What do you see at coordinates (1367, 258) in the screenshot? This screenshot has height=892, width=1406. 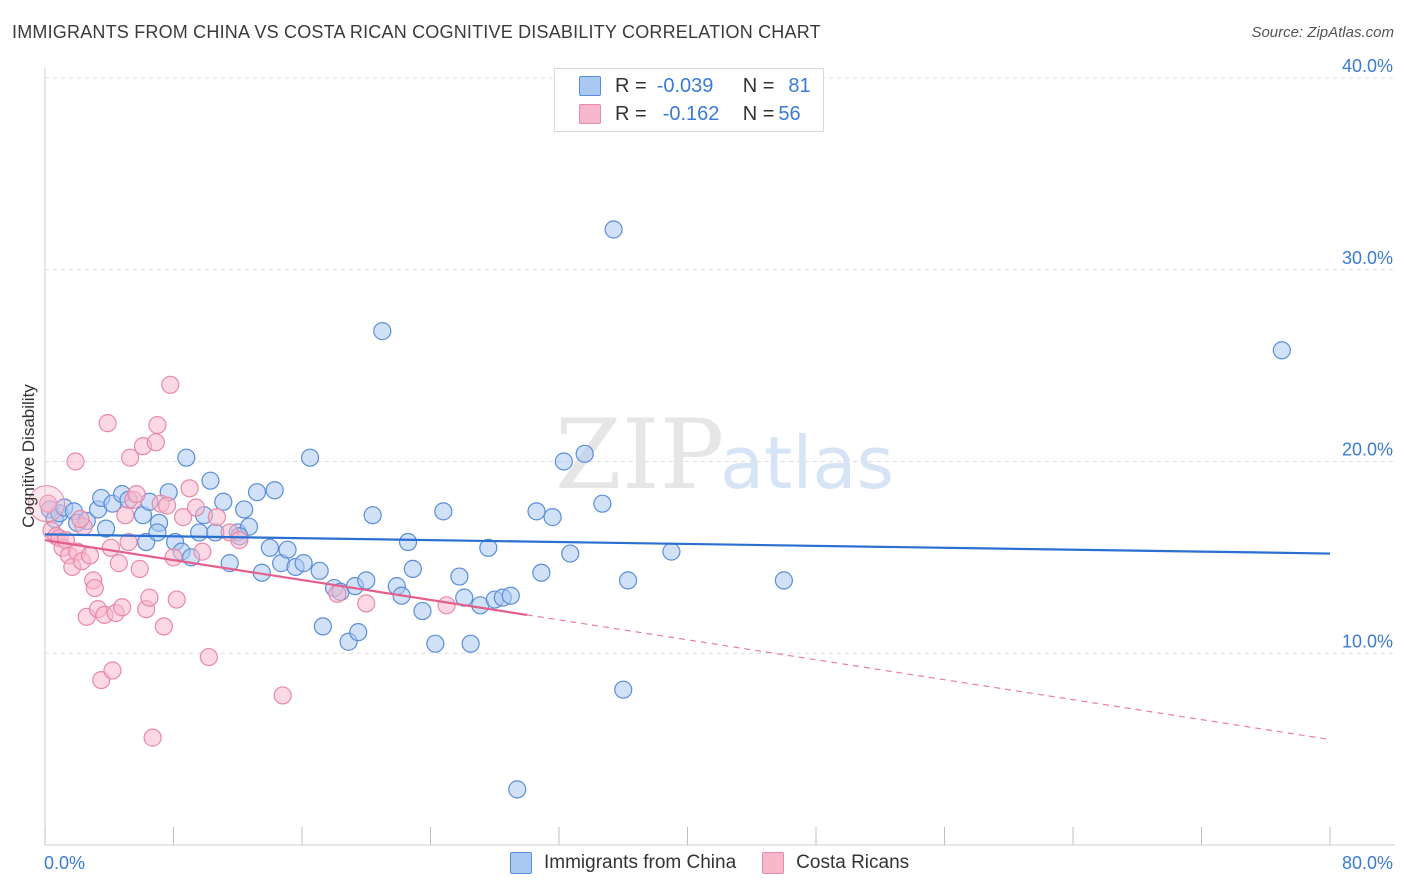 I see `y-tick-label: 30.0%` at bounding box center [1367, 258].